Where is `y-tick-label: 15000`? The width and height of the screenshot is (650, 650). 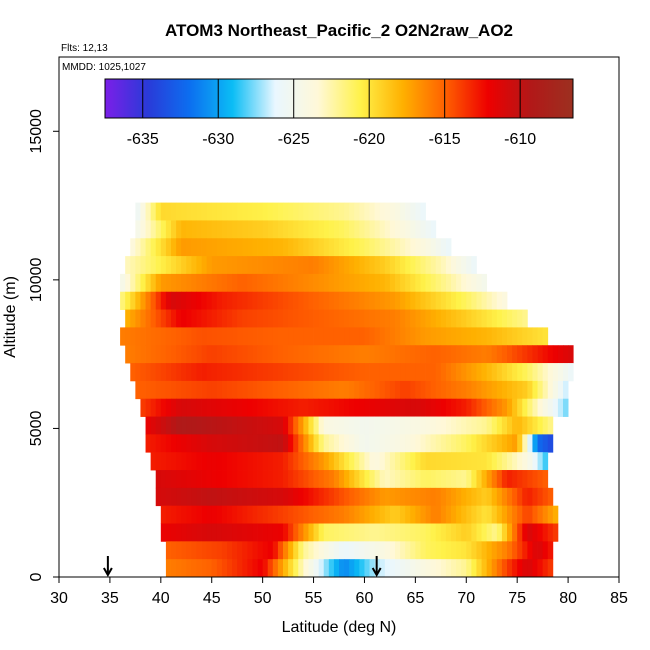
y-tick-label: 15000 is located at coordinates (36, 131).